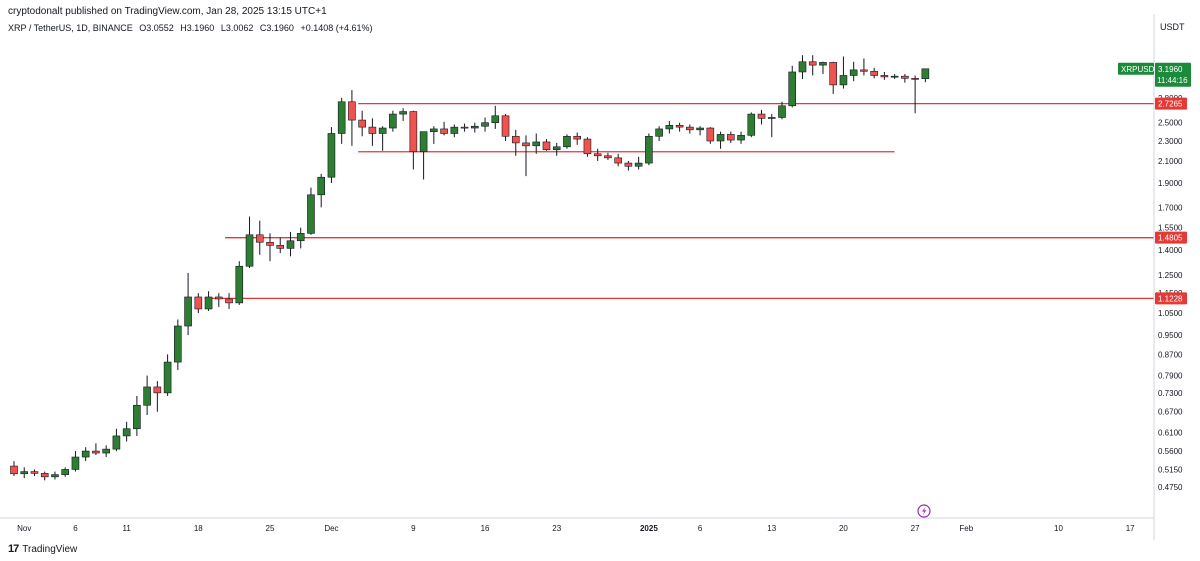  What do you see at coordinates (42, 549) in the screenshot?
I see `tradingview-logo: 17 TradingView` at bounding box center [42, 549].